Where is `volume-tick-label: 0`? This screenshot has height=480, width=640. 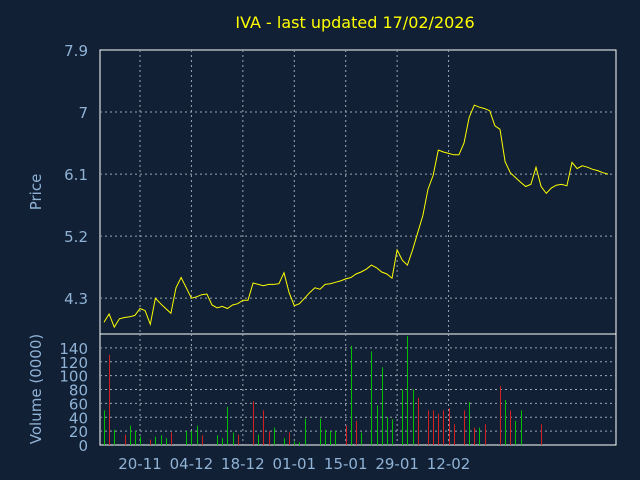
volume-tick-label: 0 is located at coordinates (83, 446).